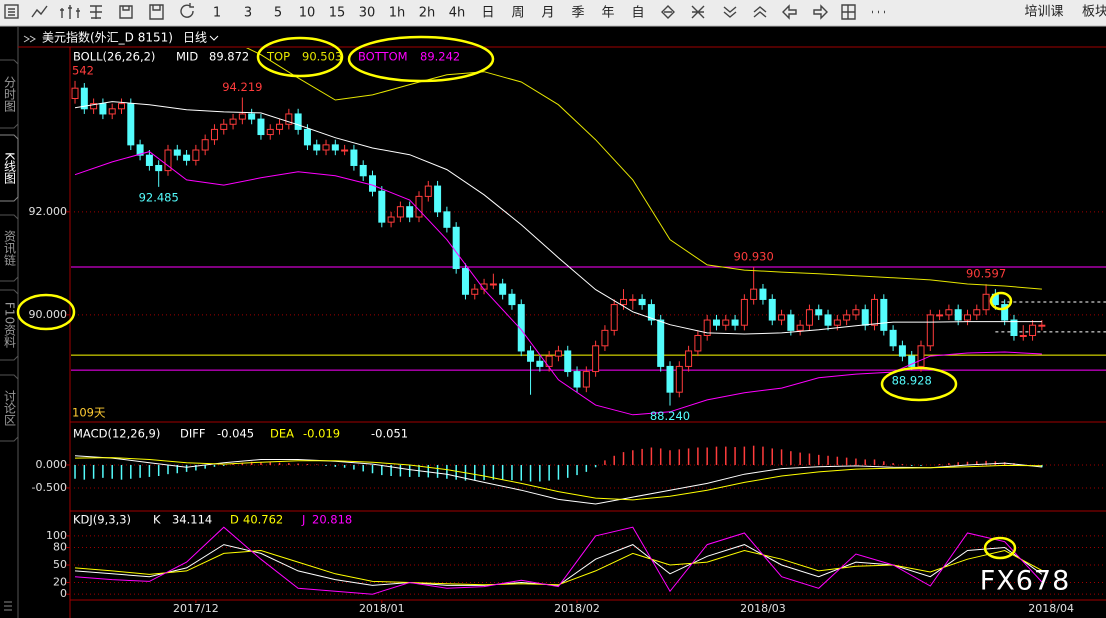 This screenshot has width=1106, height=618. Describe the element at coordinates (577, 13) in the screenshot. I see `period-button: 季` at that location.